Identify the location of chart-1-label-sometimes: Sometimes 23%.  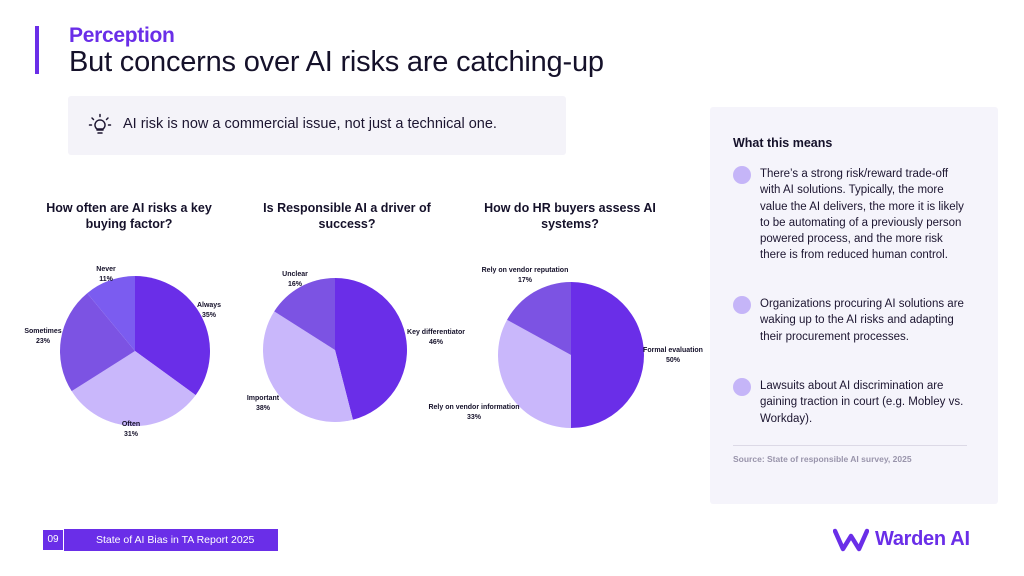
(43, 336).